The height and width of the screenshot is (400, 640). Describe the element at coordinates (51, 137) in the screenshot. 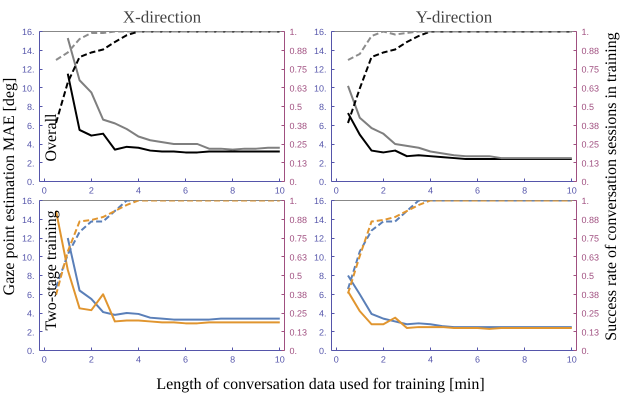

I see `annotation: Overall` at that location.